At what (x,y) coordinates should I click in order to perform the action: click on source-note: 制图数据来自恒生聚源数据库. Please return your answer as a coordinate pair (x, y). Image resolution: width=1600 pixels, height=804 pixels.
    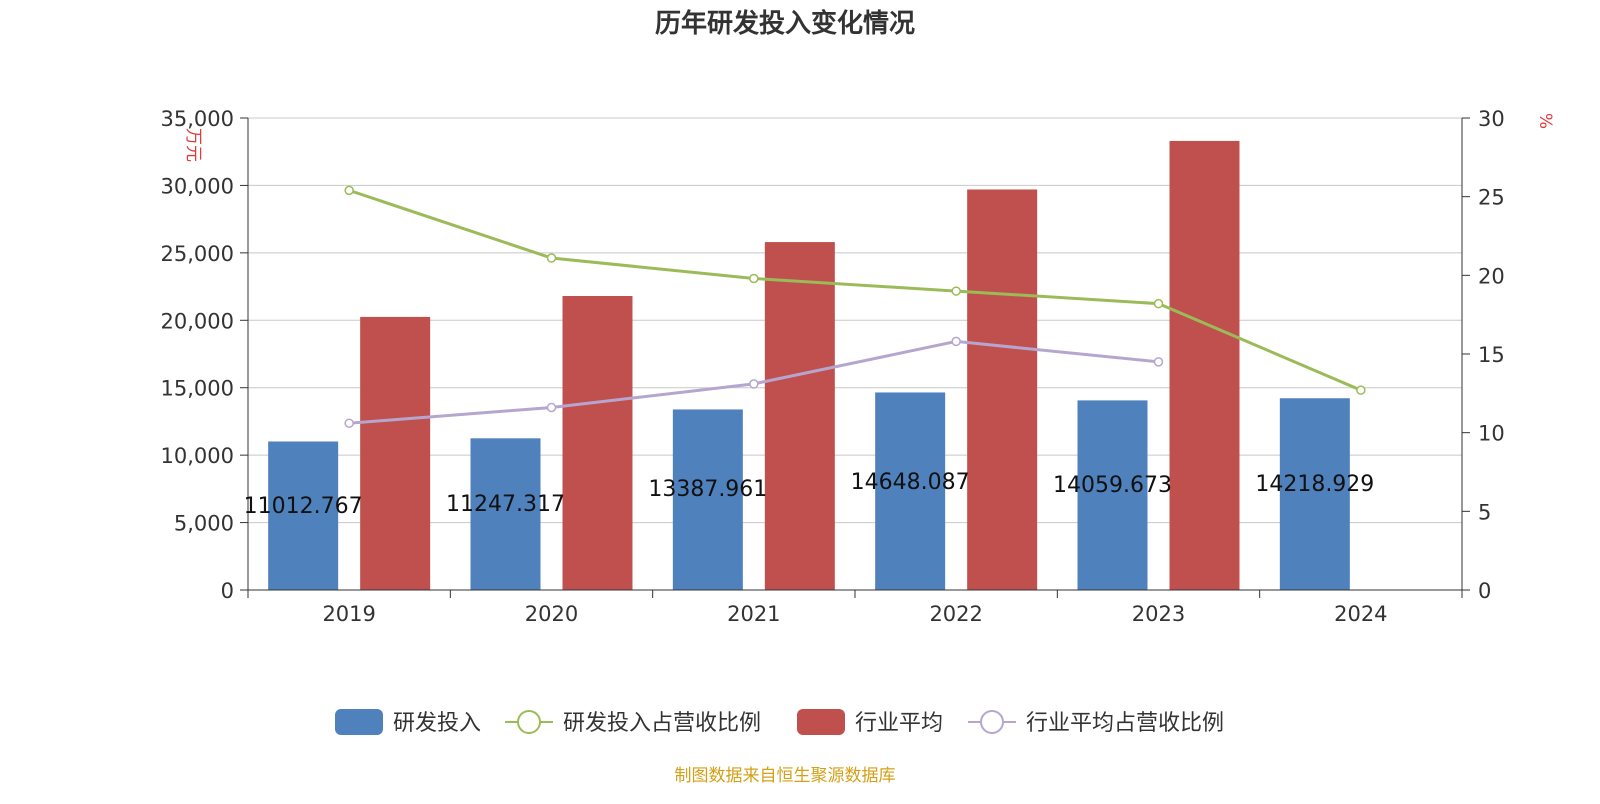
    Looking at the image, I should click on (785, 776).